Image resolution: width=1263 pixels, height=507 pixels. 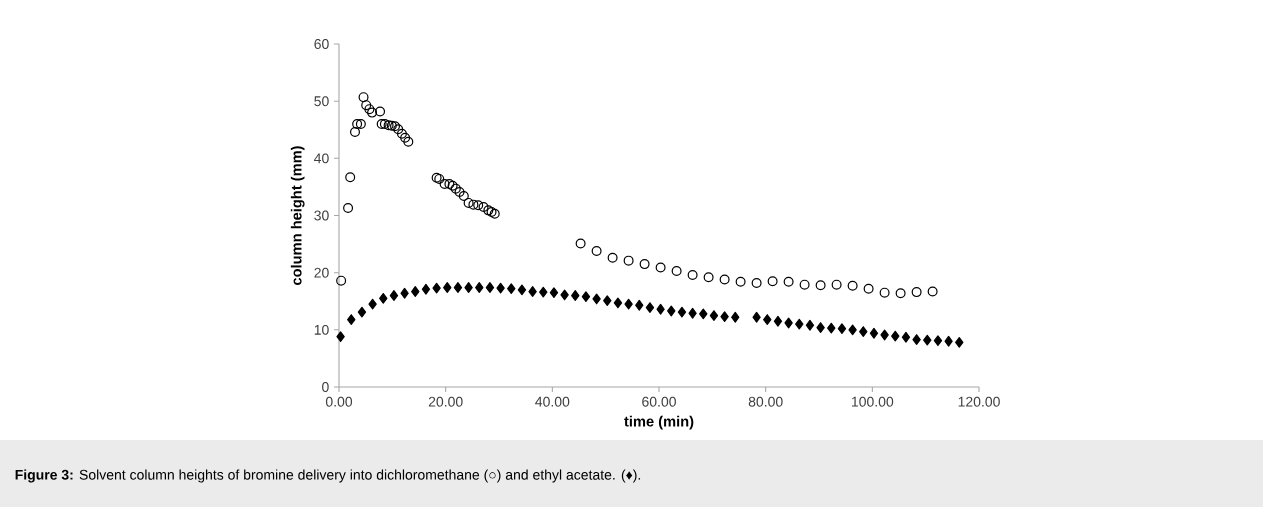 I want to click on y-tick-label: 50, so click(x=321, y=101).